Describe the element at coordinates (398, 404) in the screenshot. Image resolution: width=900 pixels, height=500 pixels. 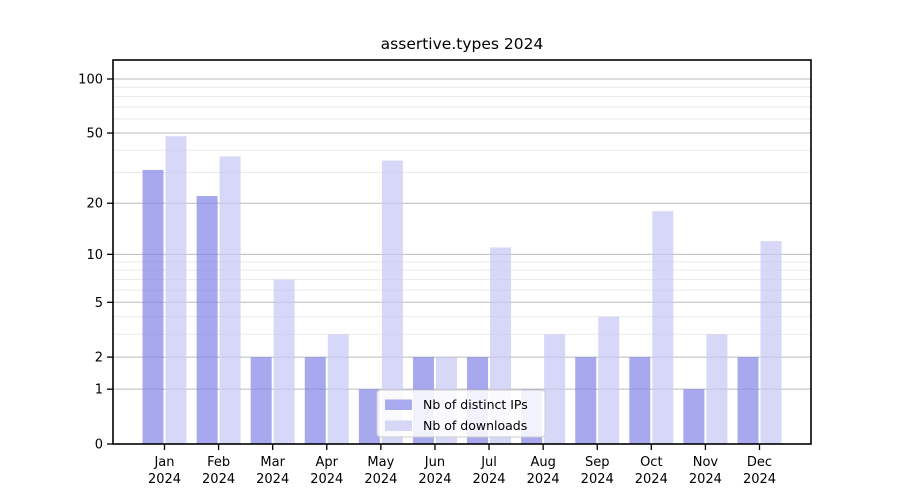
I see `legend-swatch-nb-of-distinct-ips` at that location.